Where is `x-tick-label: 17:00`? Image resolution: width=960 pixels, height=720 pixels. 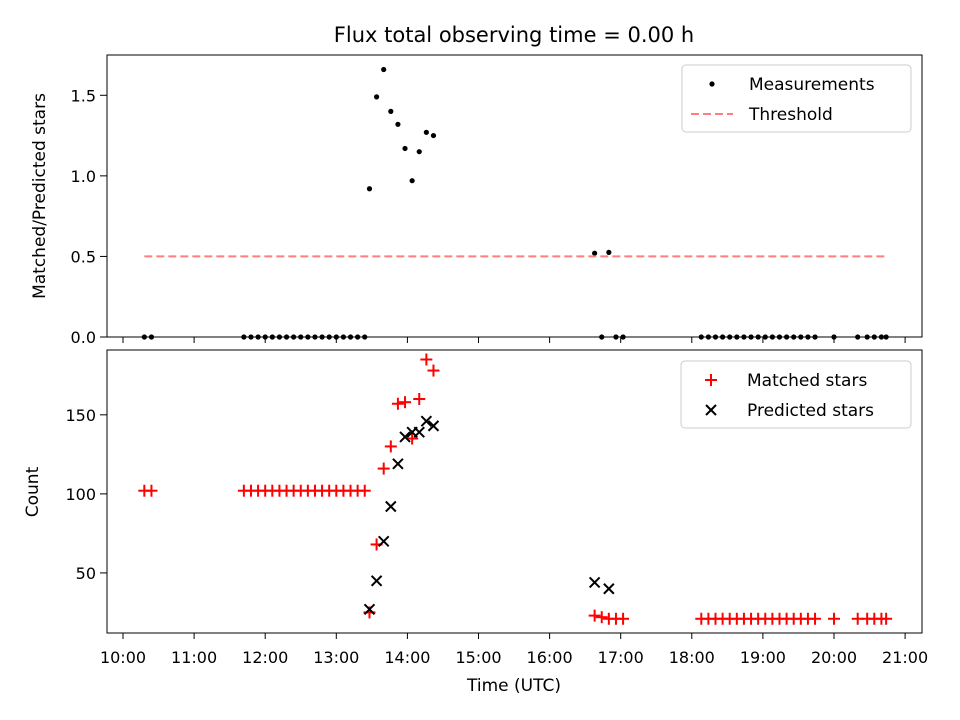
x-tick-label: 17:00 is located at coordinates (621, 657).